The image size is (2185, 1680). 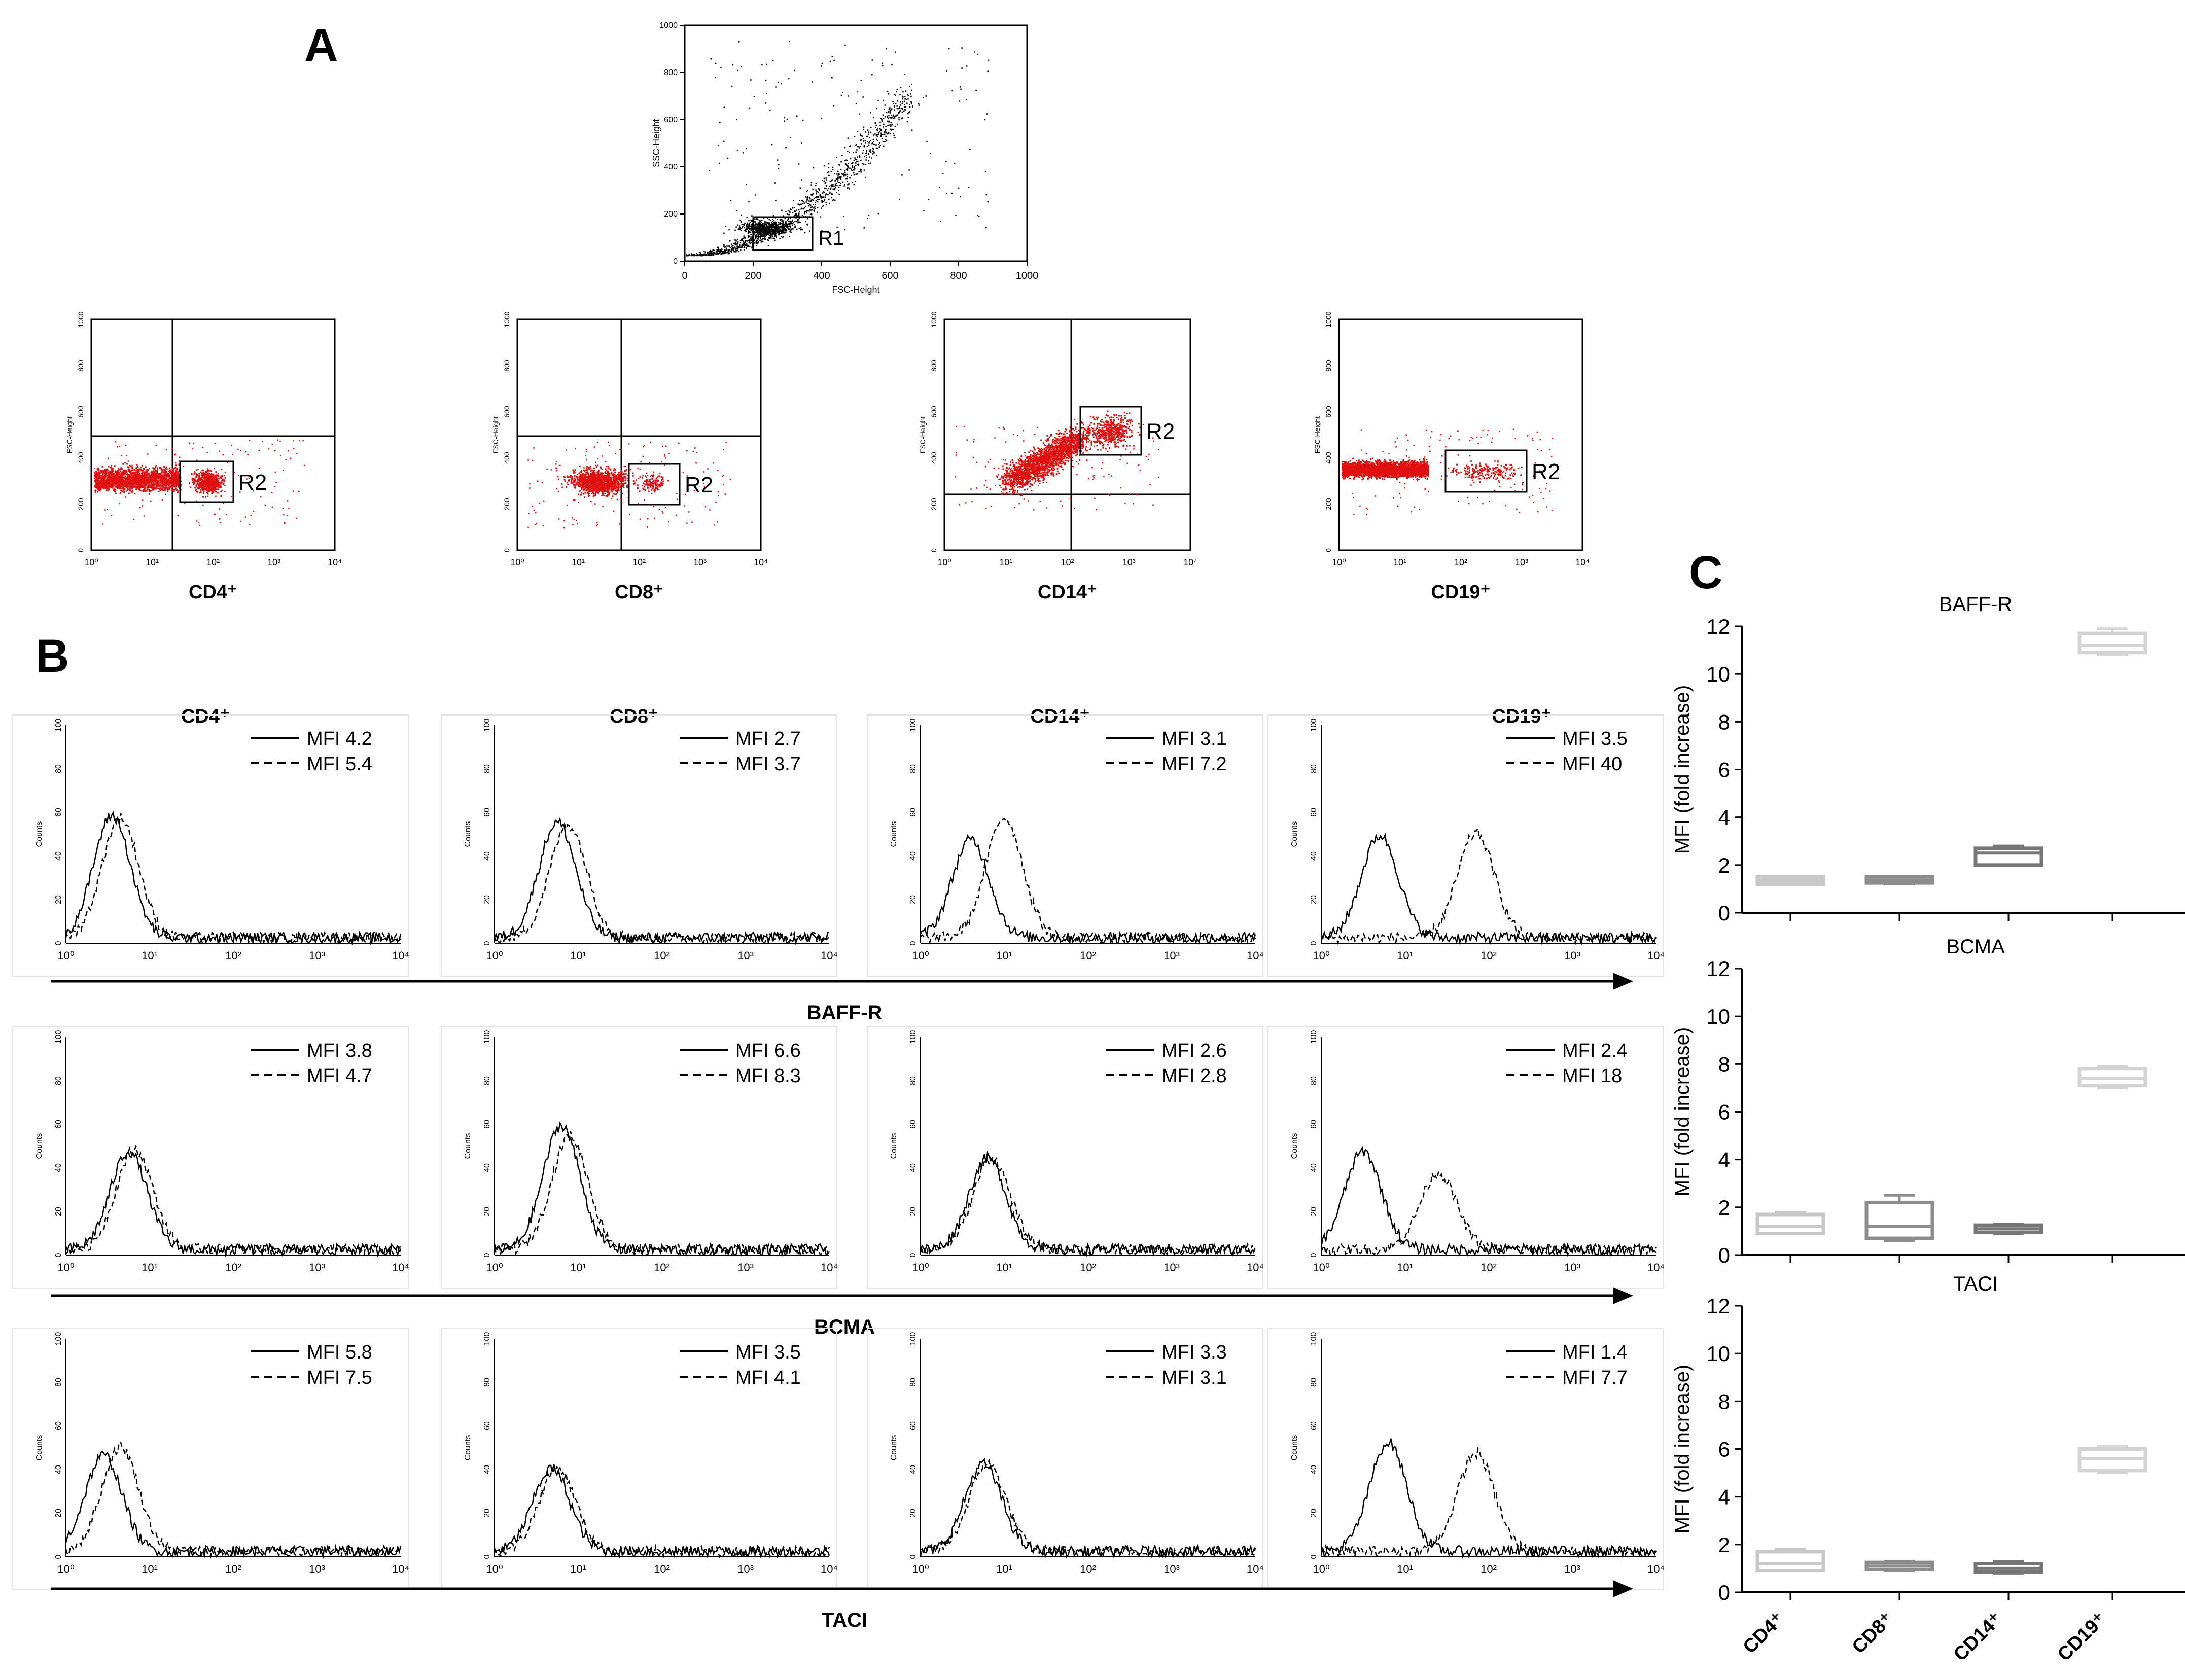 I want to click on box-chart-ylabel: MFI (fold increase), so click(x=1682, y=770).